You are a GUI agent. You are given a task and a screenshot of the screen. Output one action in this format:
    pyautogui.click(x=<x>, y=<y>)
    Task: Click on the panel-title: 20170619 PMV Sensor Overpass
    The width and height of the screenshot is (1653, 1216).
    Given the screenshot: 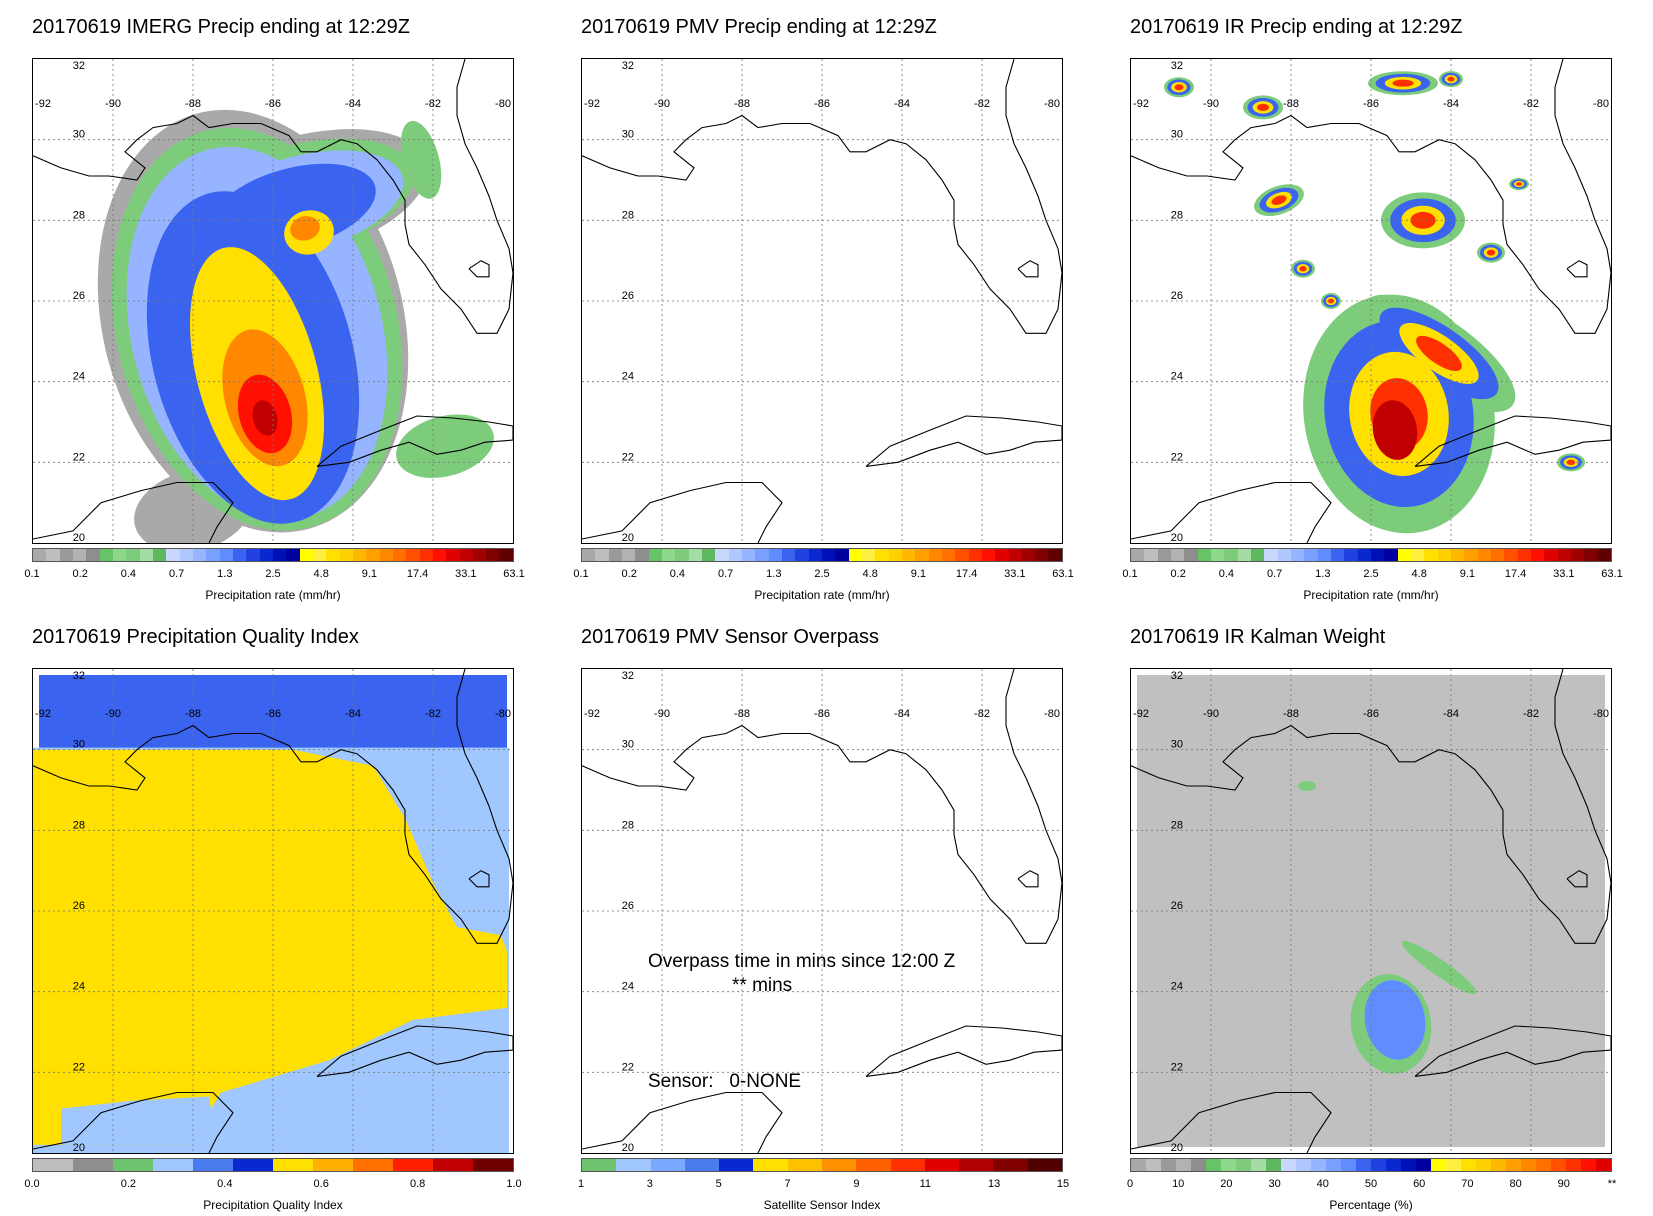 What is the action you would take?
    pyautogui.click(x=730, y=637)
    